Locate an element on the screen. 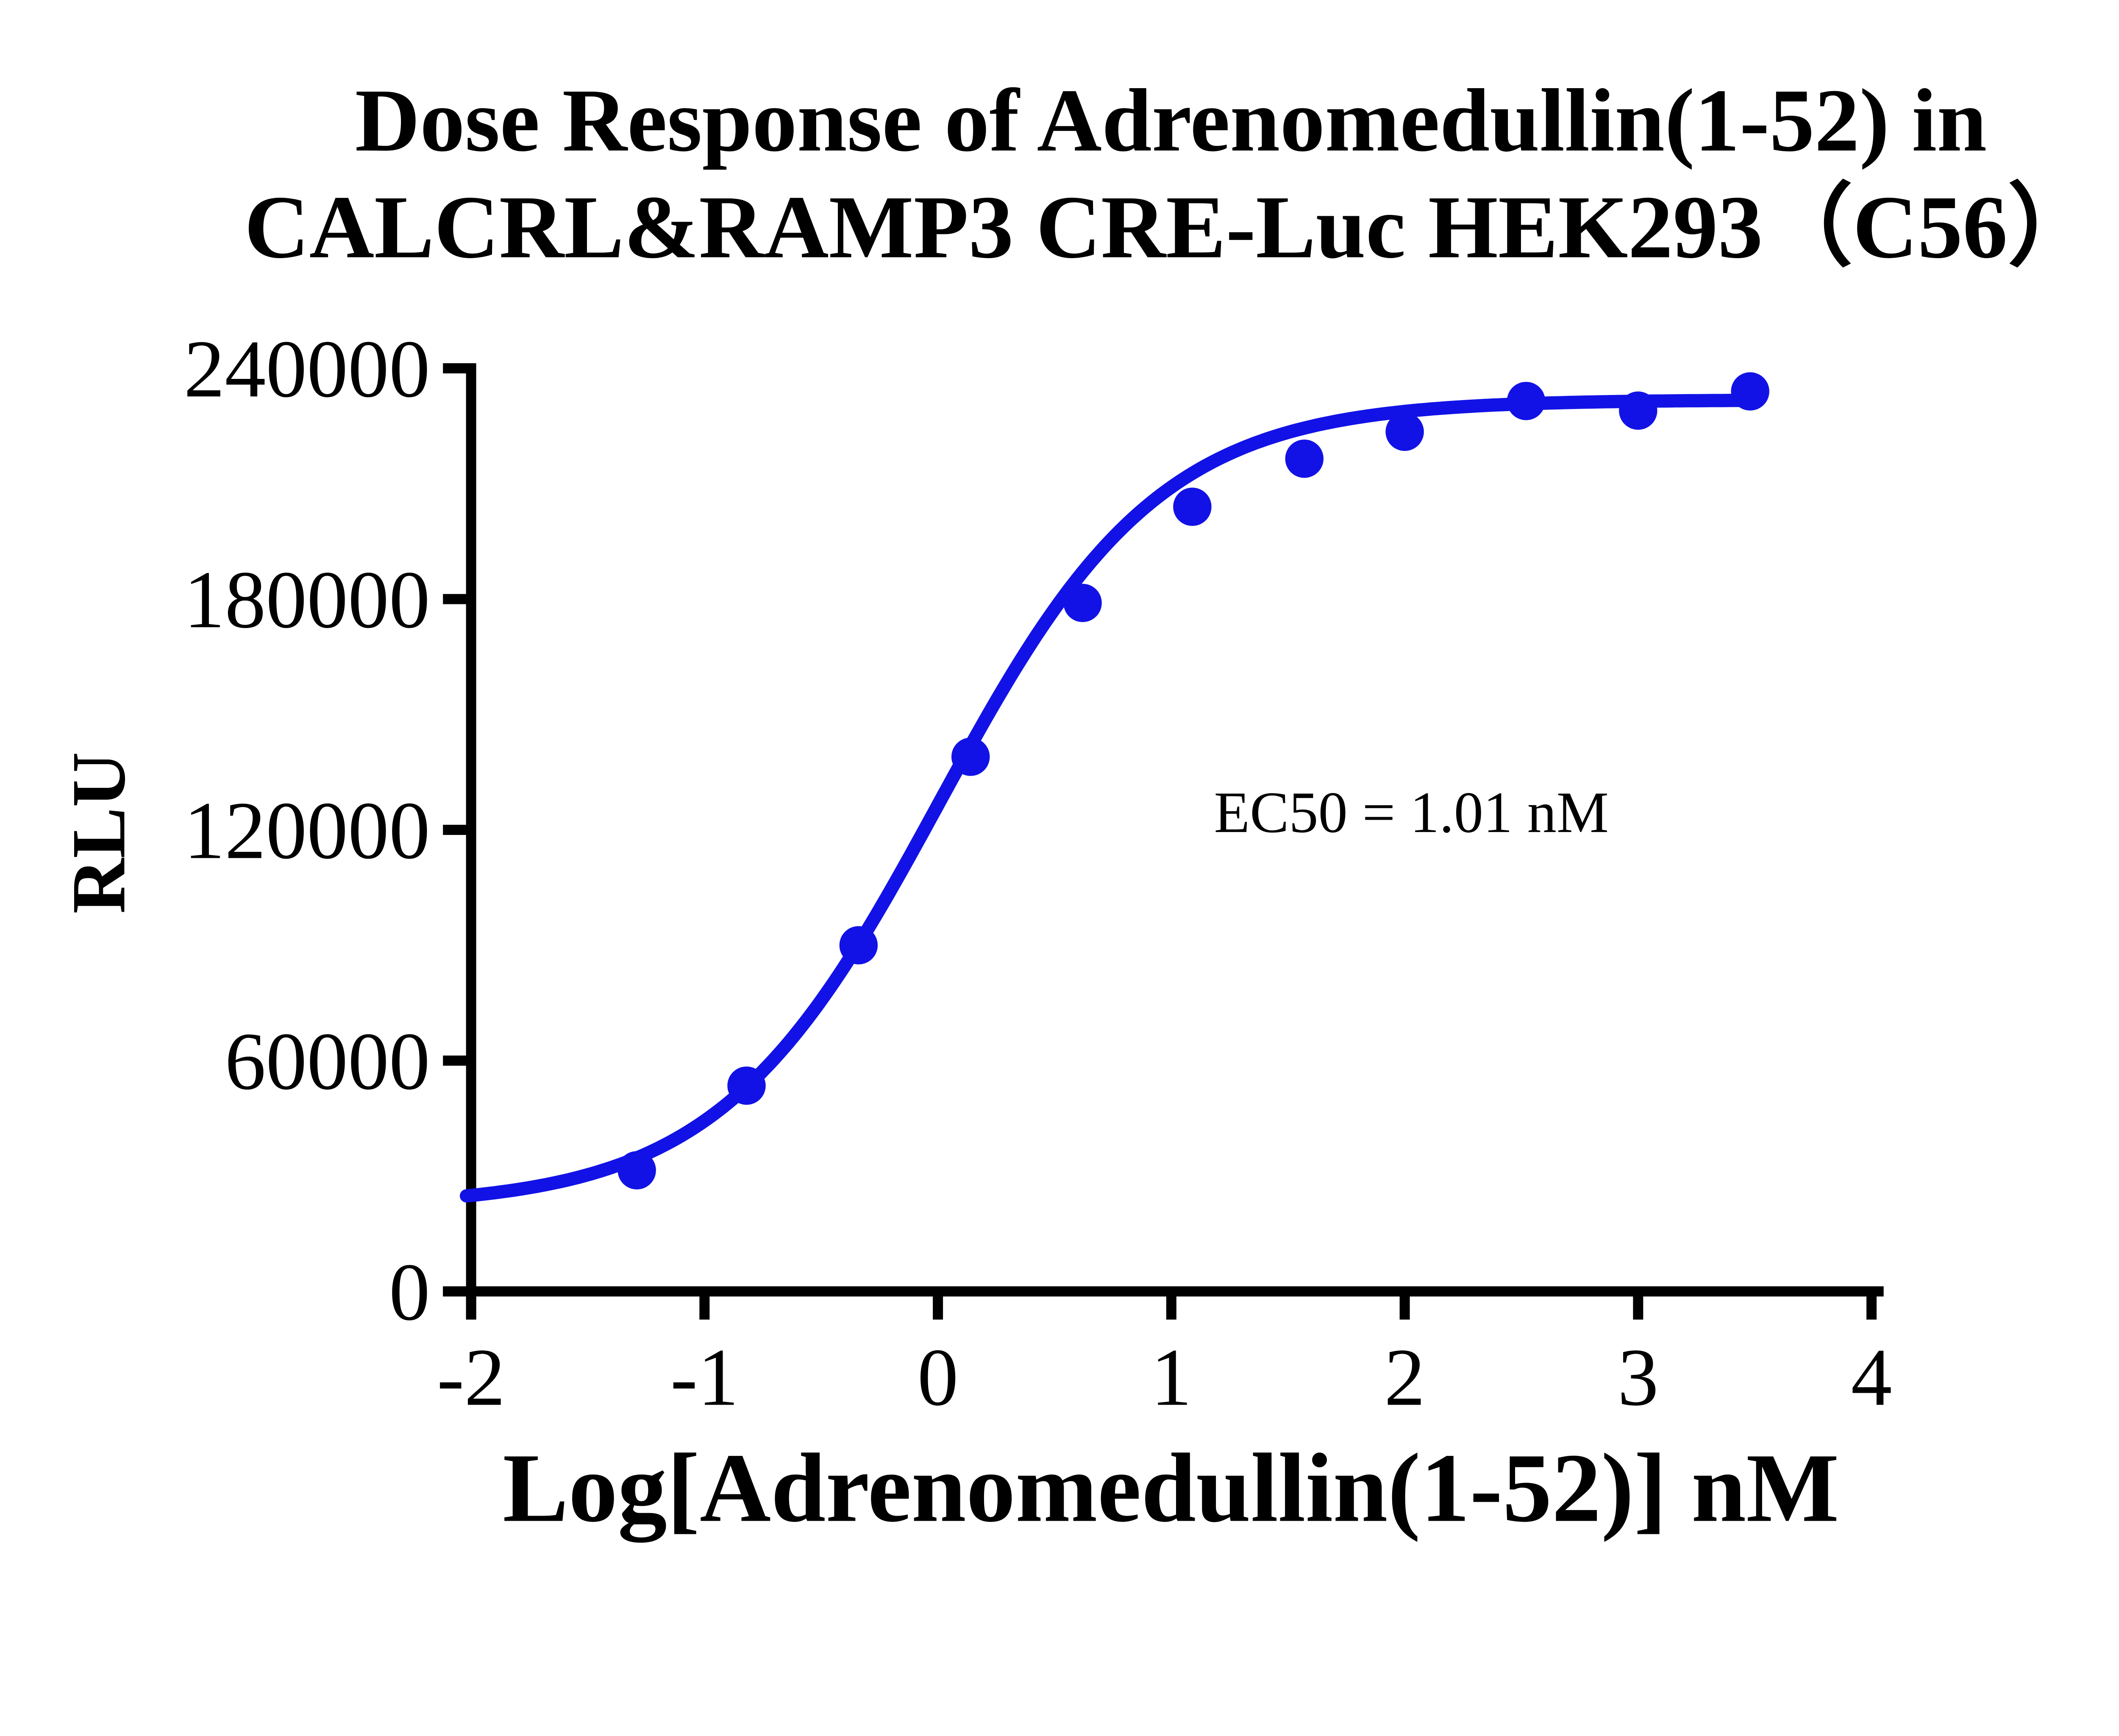  x-tick-label: -1 is located at coordinates (705, 1377).